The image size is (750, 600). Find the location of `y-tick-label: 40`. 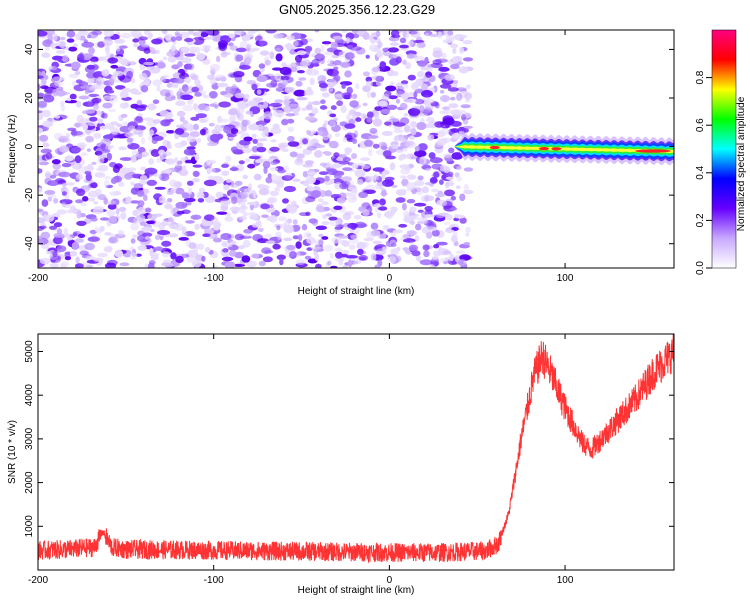

y-tick-label: 40 is located at coordinates (29, 49).